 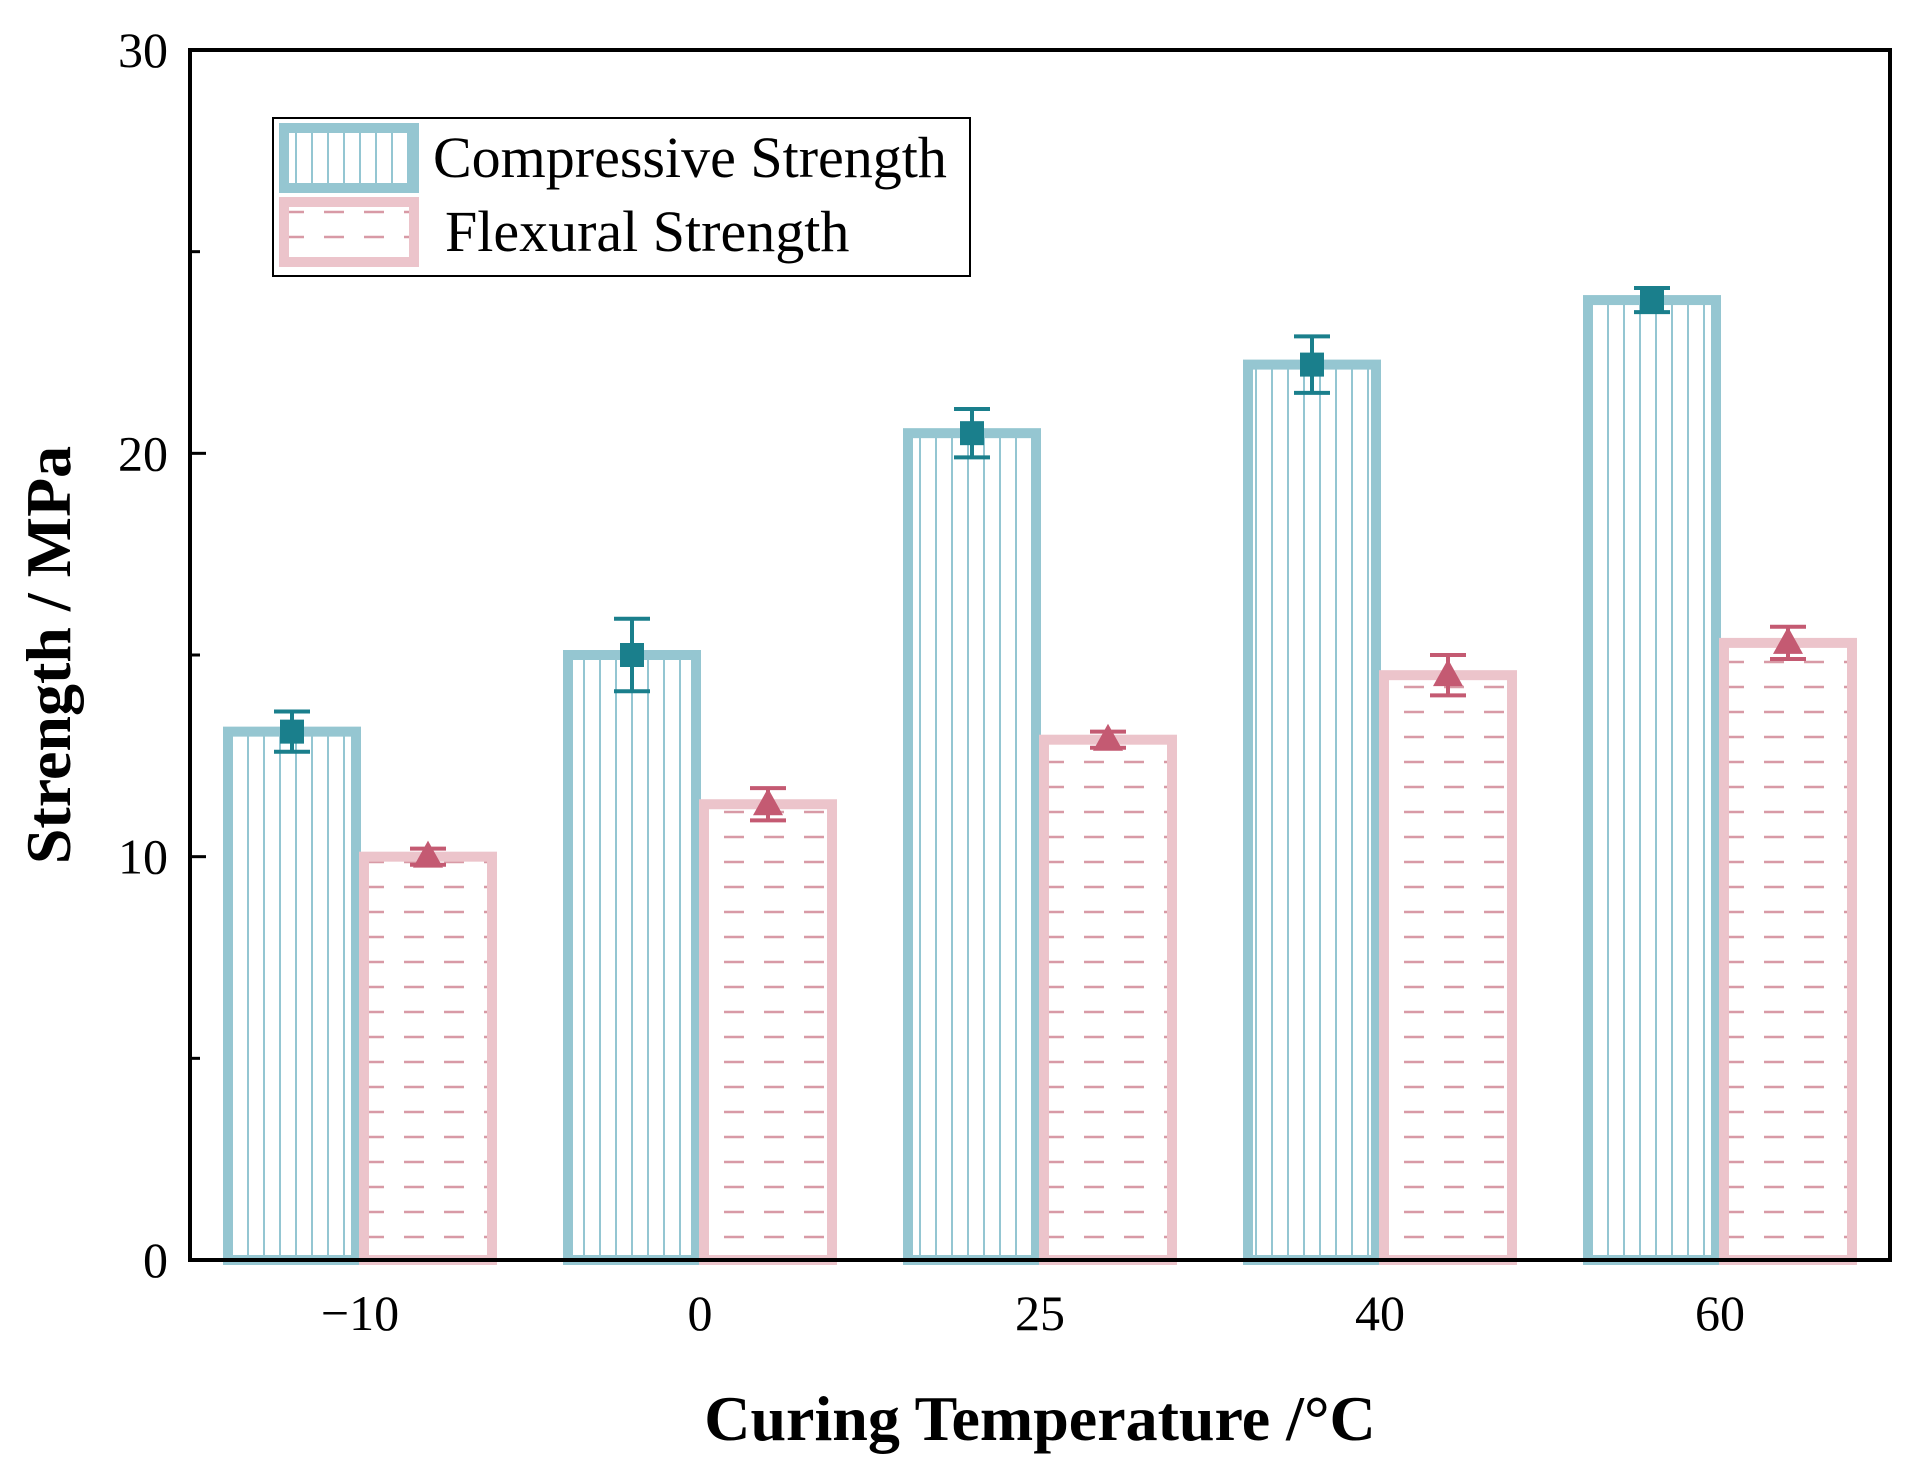 What do you see at coordinates (690, 157) in the screenshot?
I see `legend-label-compressive: Compressive Strength` at bounding box center [690, 157].